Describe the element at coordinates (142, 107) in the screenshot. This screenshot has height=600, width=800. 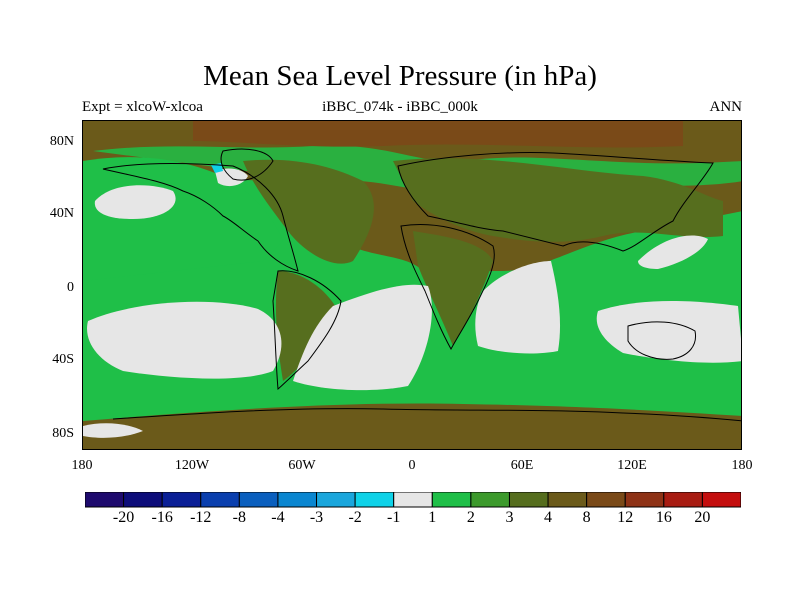
I see `experiment-label: Expt = xlcoW-xlcoa` at that location.